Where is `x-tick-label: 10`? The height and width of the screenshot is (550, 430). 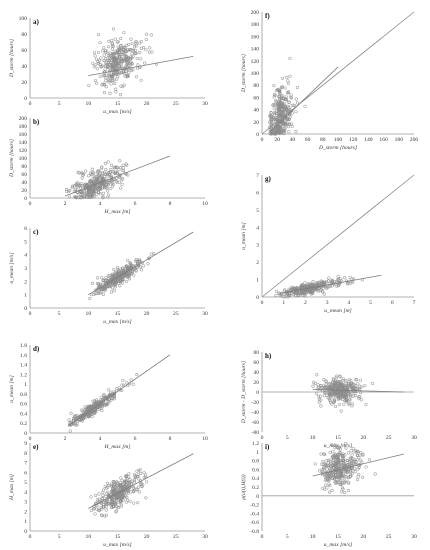 x-tick-label: 10 is located at coordinates (313, 537).